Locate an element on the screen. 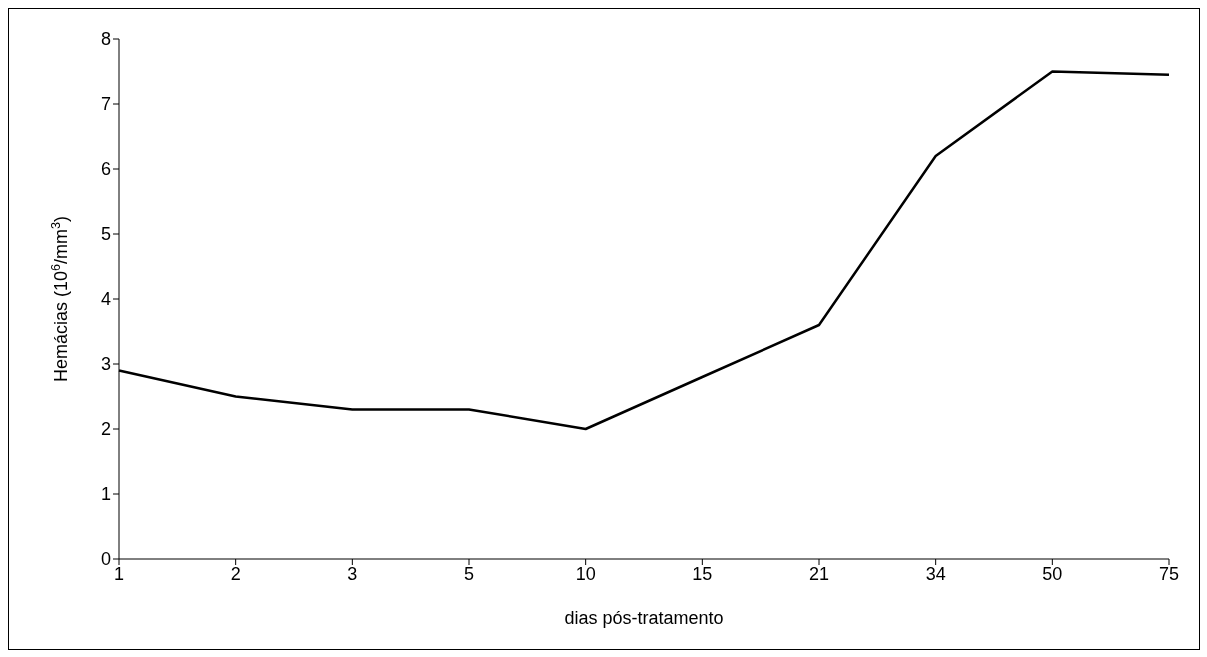  y-tick-label: 2 is located at coordinates (105, 429).